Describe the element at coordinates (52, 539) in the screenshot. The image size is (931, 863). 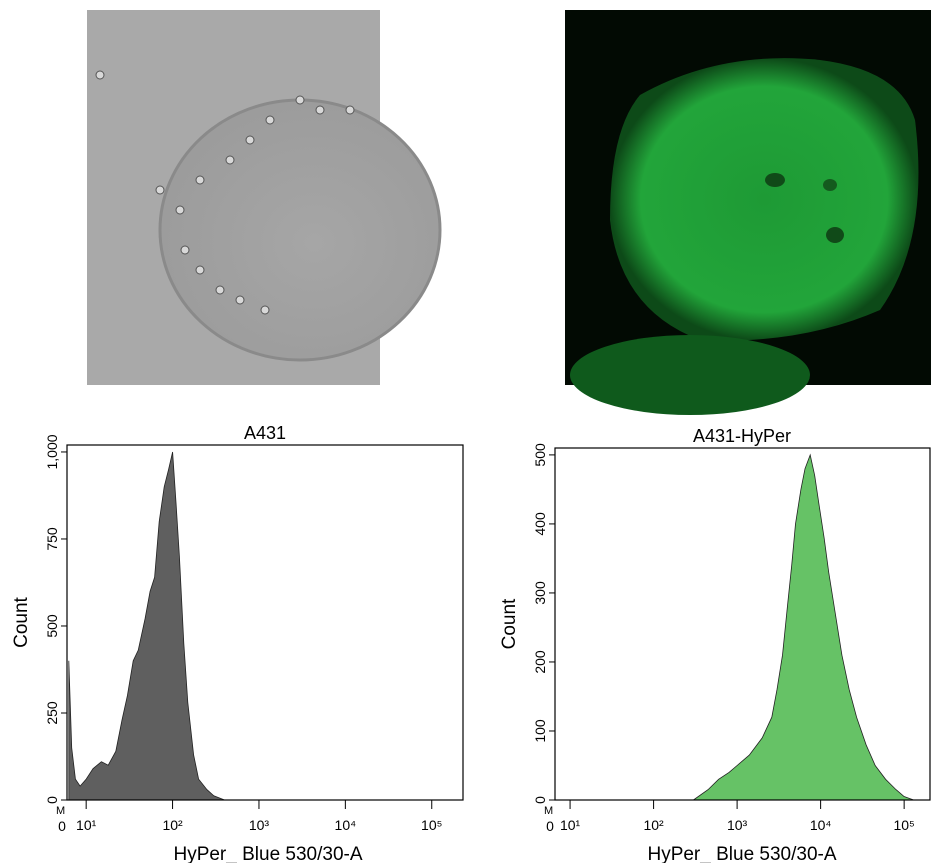
I see `y-tick-label: 750` at that location.